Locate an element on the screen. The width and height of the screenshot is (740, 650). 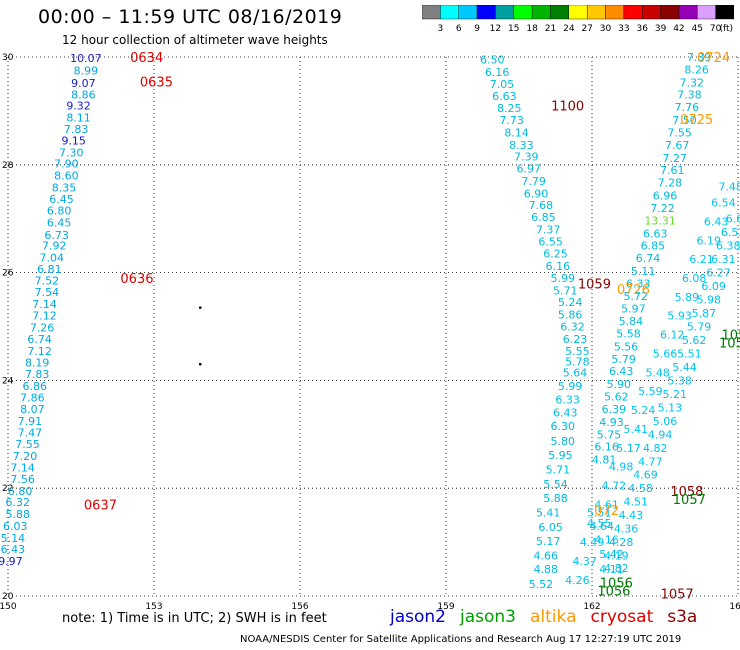
wave-height-value: 7.26 is located at coordinates (42, 328).